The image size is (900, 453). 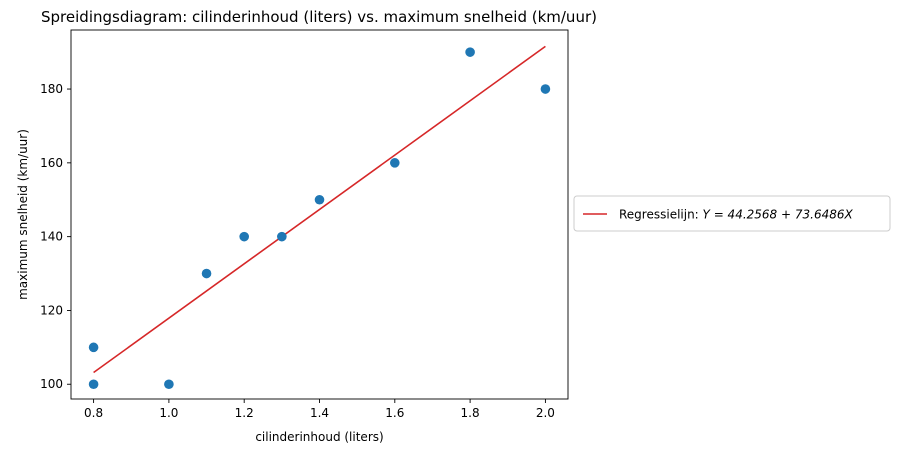 I want to click on y-tick-label: 180, so click(x=51, y=89).